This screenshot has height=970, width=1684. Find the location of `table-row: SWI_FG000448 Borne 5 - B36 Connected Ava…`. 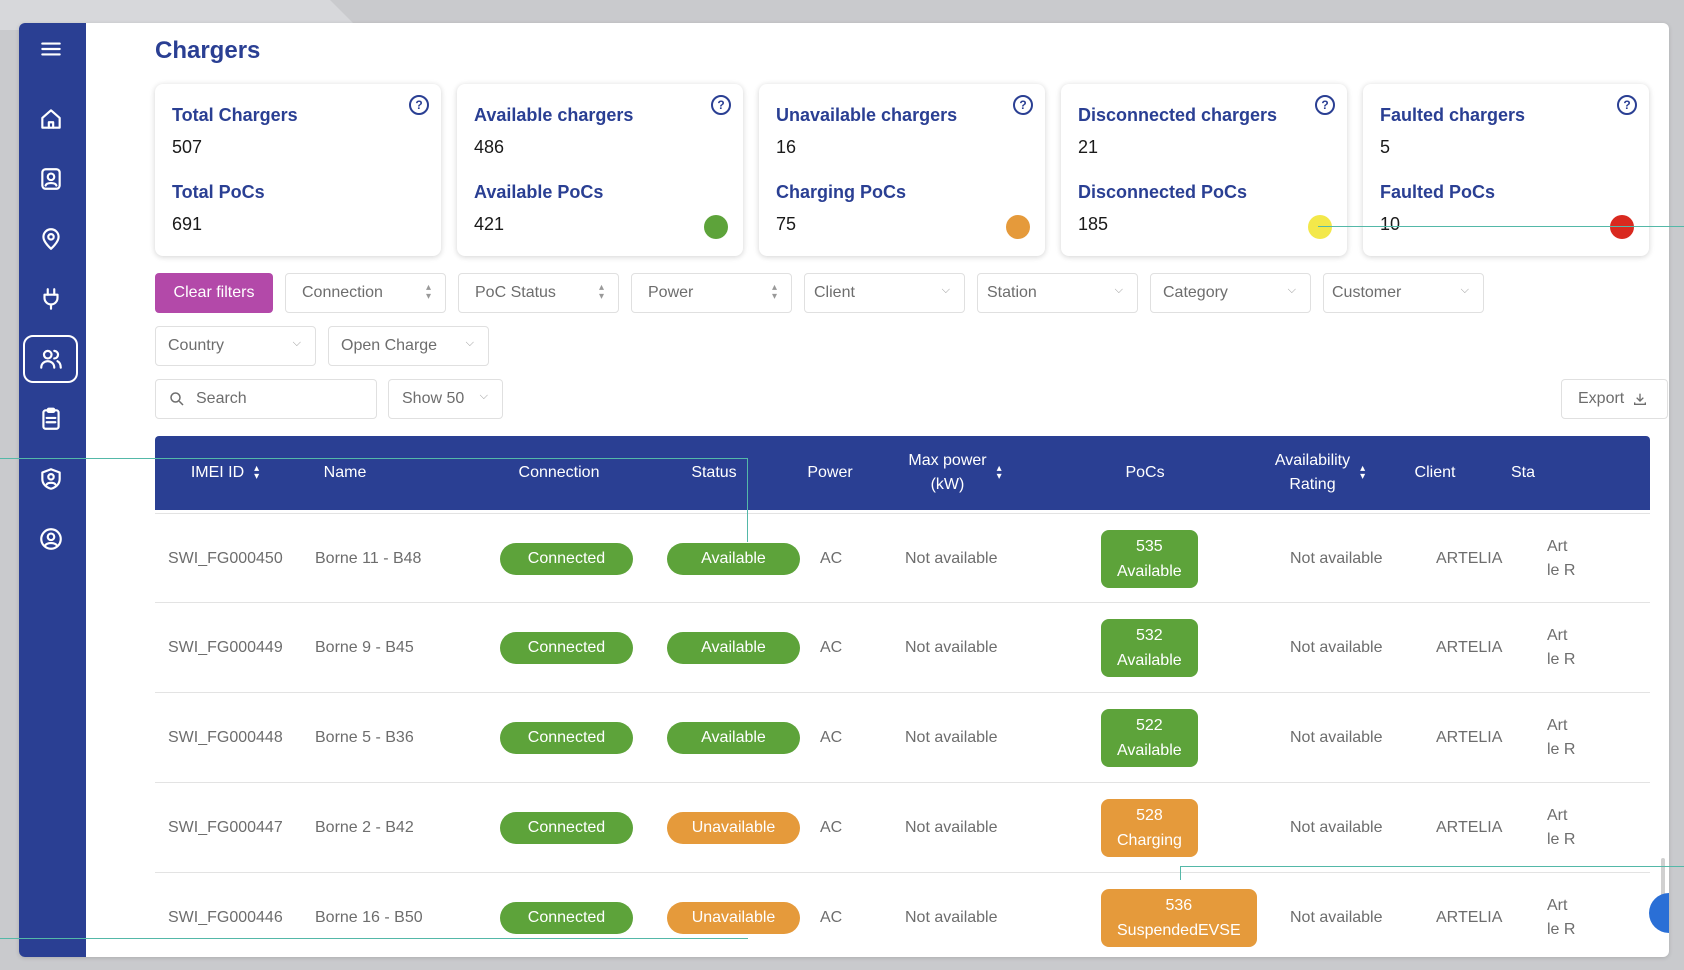

table-row: SWI_FG000448 Borne 5 - B36 Connected Ava… is located at coordinates (902, 738).